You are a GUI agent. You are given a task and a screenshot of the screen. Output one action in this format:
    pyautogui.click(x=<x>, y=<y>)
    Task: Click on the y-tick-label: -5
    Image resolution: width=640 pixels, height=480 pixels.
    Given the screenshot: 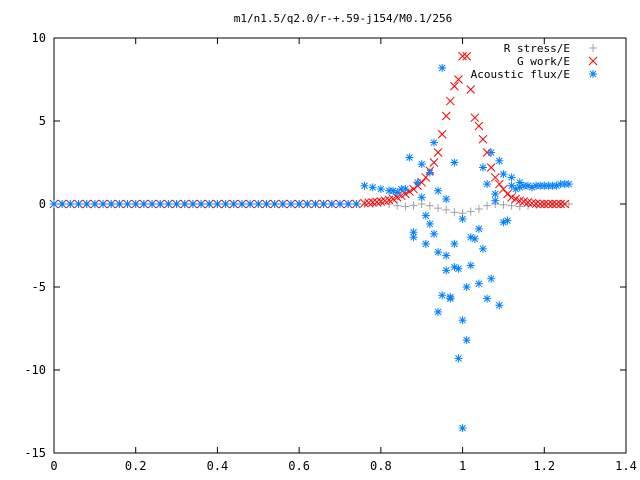 What is the action you would take?
    pyautogui.click(x=39, y=287)
    